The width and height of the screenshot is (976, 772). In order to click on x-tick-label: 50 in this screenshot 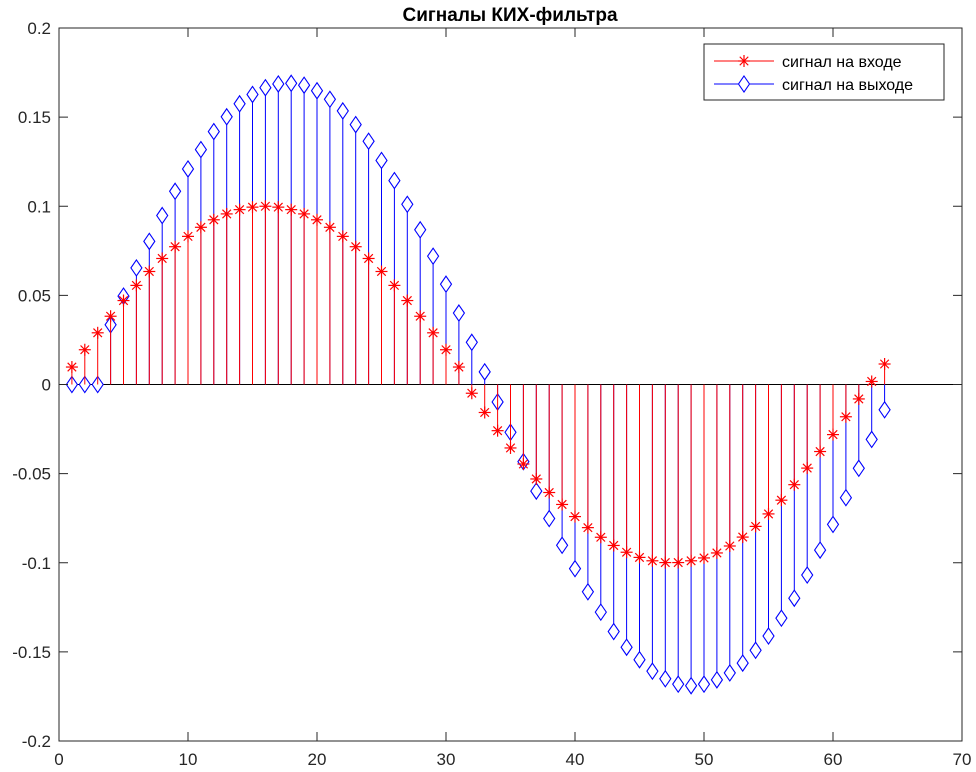, I will do `click(704, 759)`.